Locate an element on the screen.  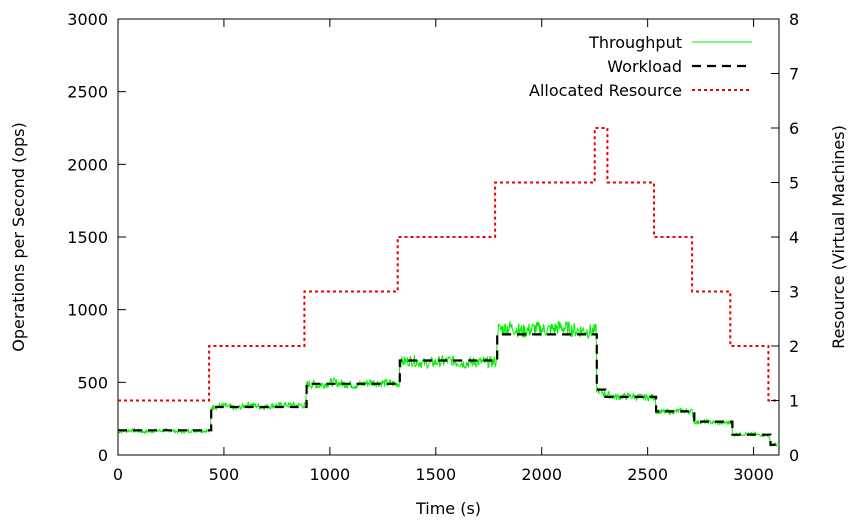
y-tick-label: 2000 is located at coordinates (87, 164).